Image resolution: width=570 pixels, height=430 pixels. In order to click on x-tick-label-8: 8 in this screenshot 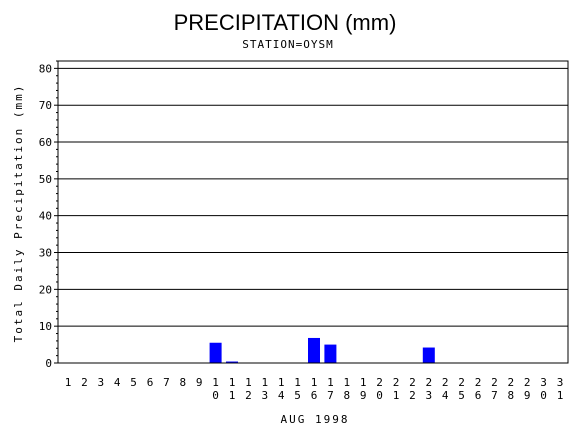, I will do `click(182, 382)`.